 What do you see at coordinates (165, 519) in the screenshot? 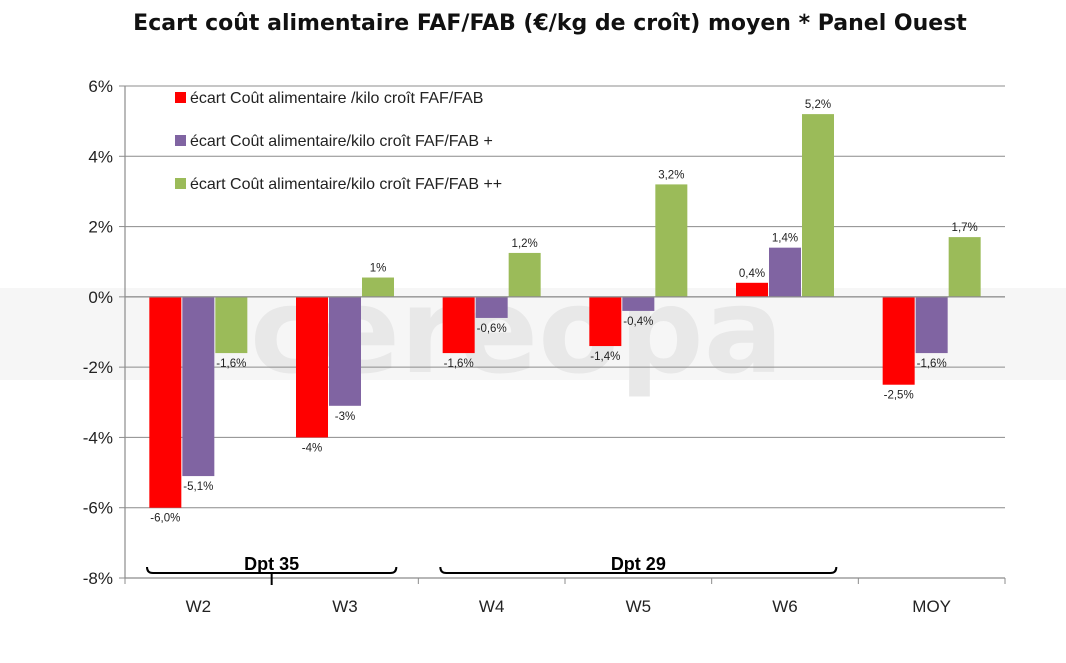
I see `data-label: -6,0%` at bounding box center [165, 519].